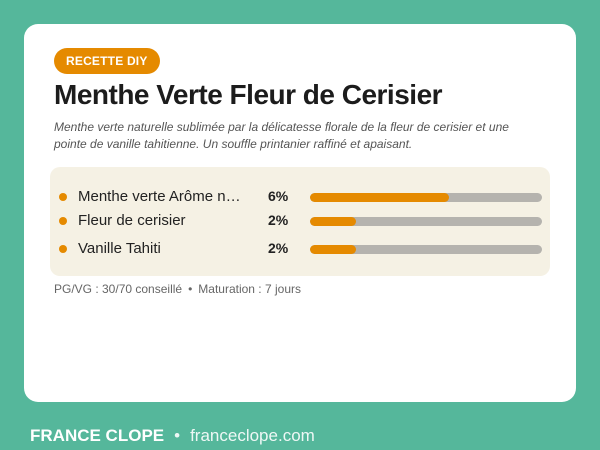 The height and width of the screenshot is (450, 600). What do you see at coordinates (172, 436) in the screenshot?
I see `footer: FRANCE CLOPE • franceclope.com` at bounding box center [172, 436].